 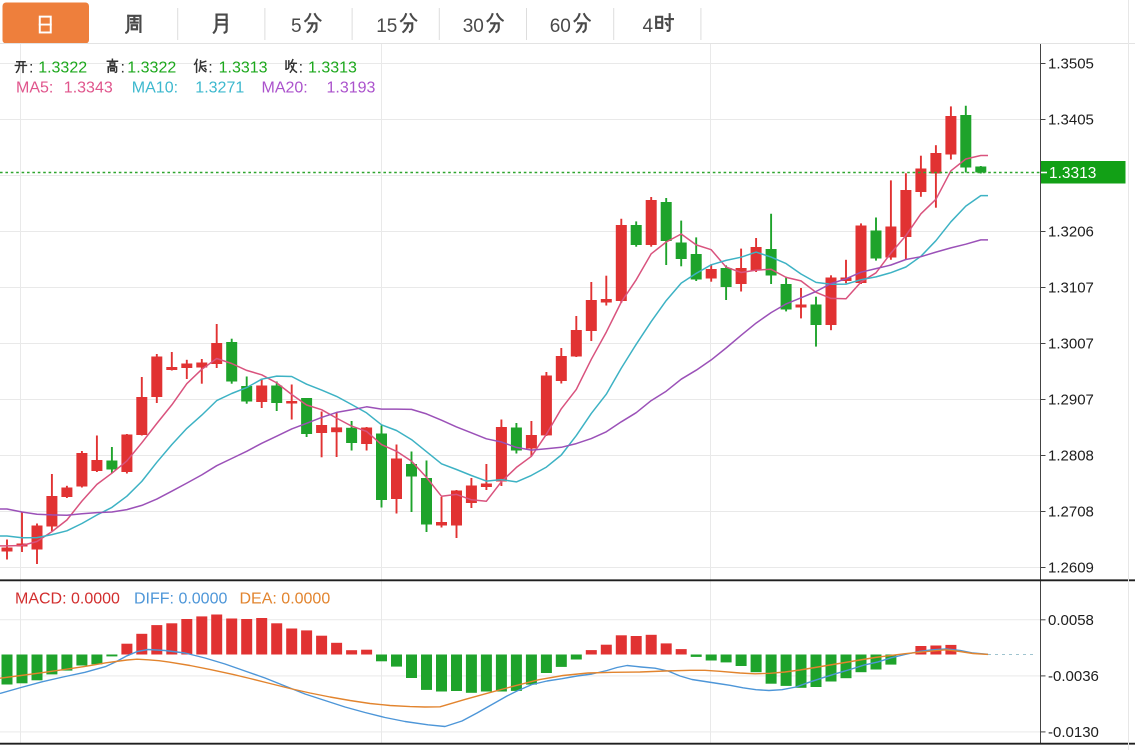 I want to click on svg-text: MA20:, so click(x=285, y=88).